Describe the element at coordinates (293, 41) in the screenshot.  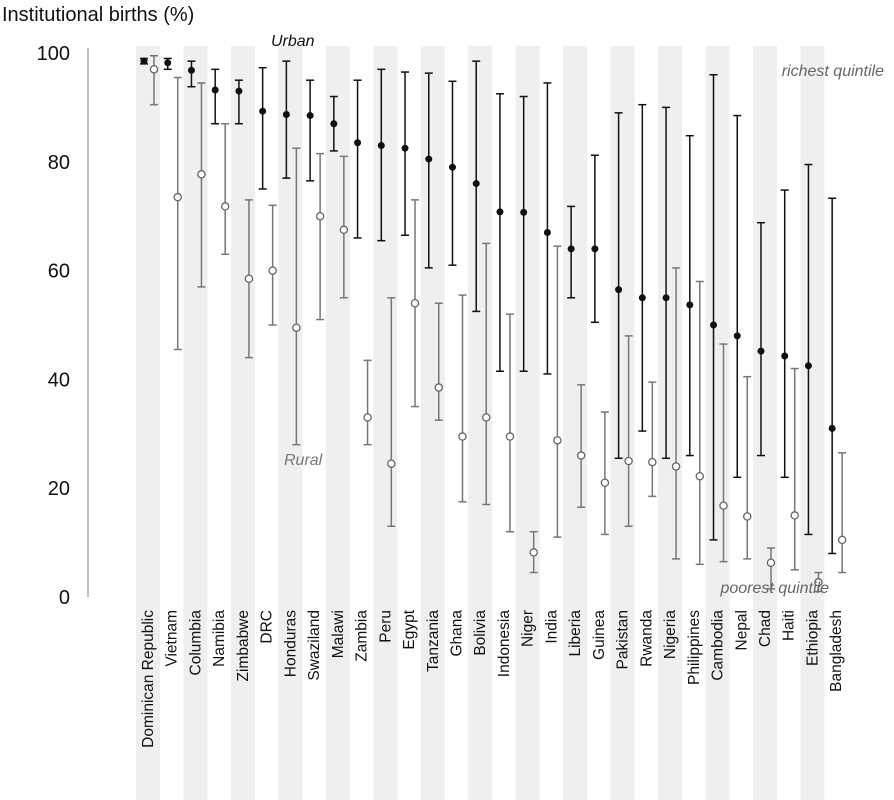
I see `urban-annotation: Urban` at that location.